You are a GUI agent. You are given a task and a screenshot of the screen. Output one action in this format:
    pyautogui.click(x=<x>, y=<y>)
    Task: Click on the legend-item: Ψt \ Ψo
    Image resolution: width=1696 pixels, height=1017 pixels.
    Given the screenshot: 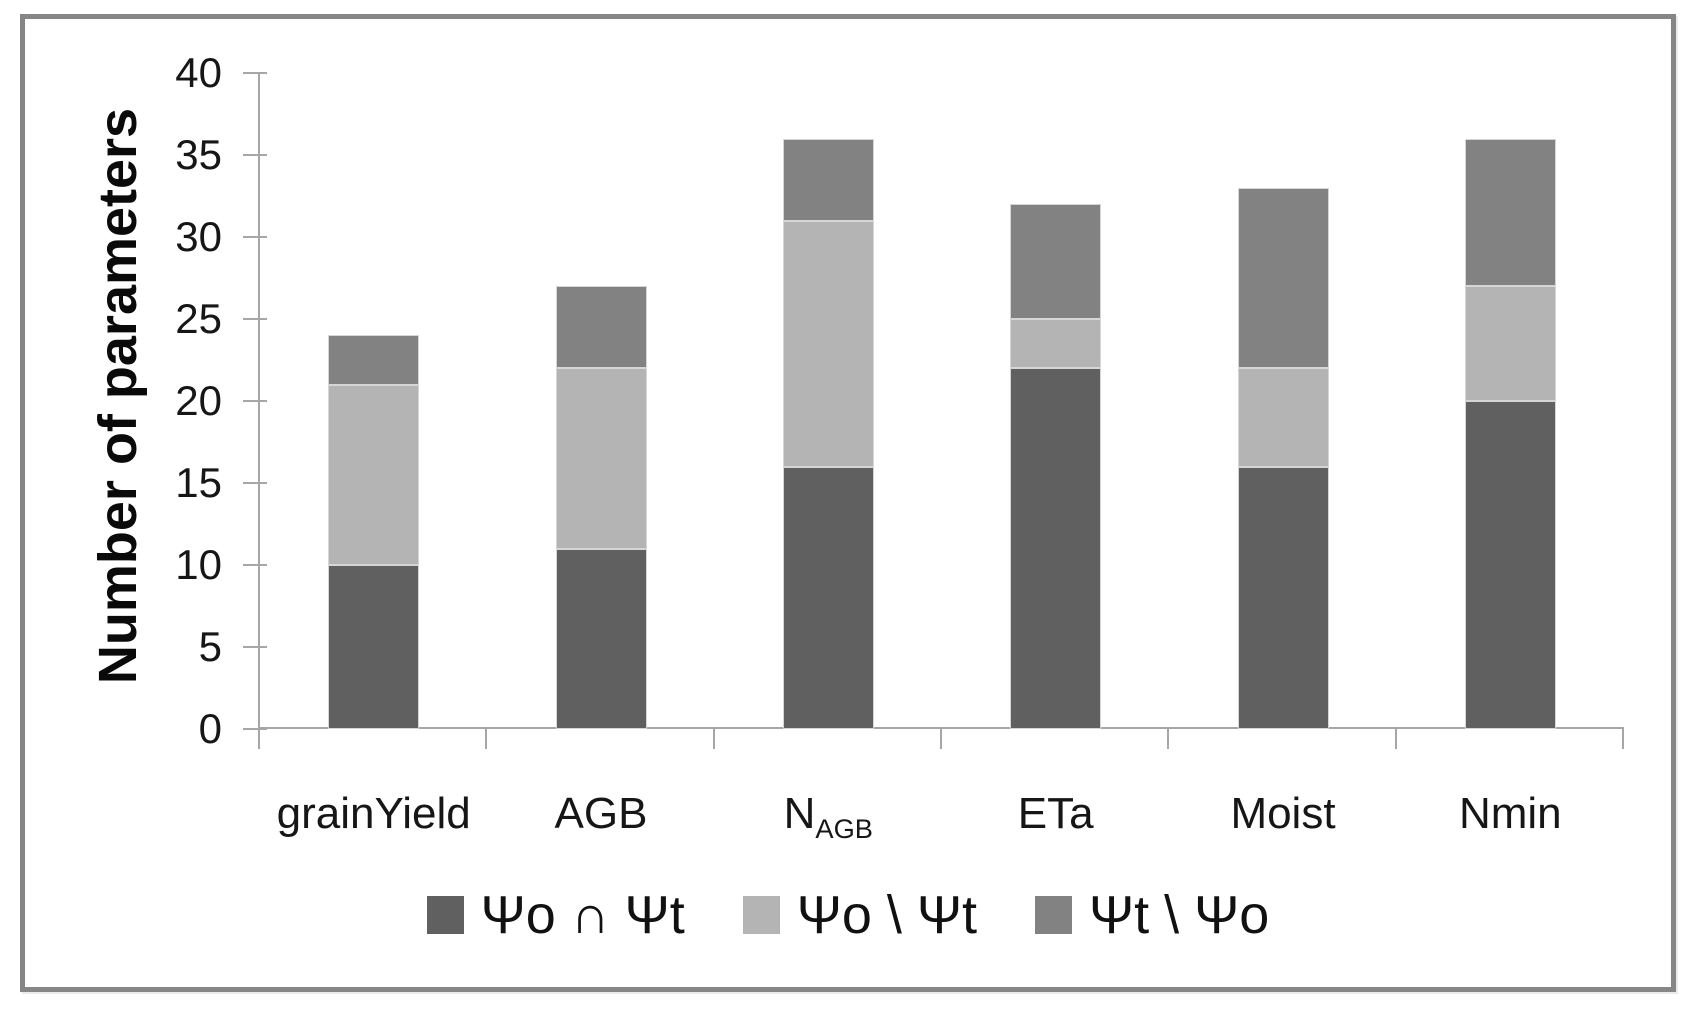 What is the action you would take?
    pyautogui.click(x=1152, y=915)
    